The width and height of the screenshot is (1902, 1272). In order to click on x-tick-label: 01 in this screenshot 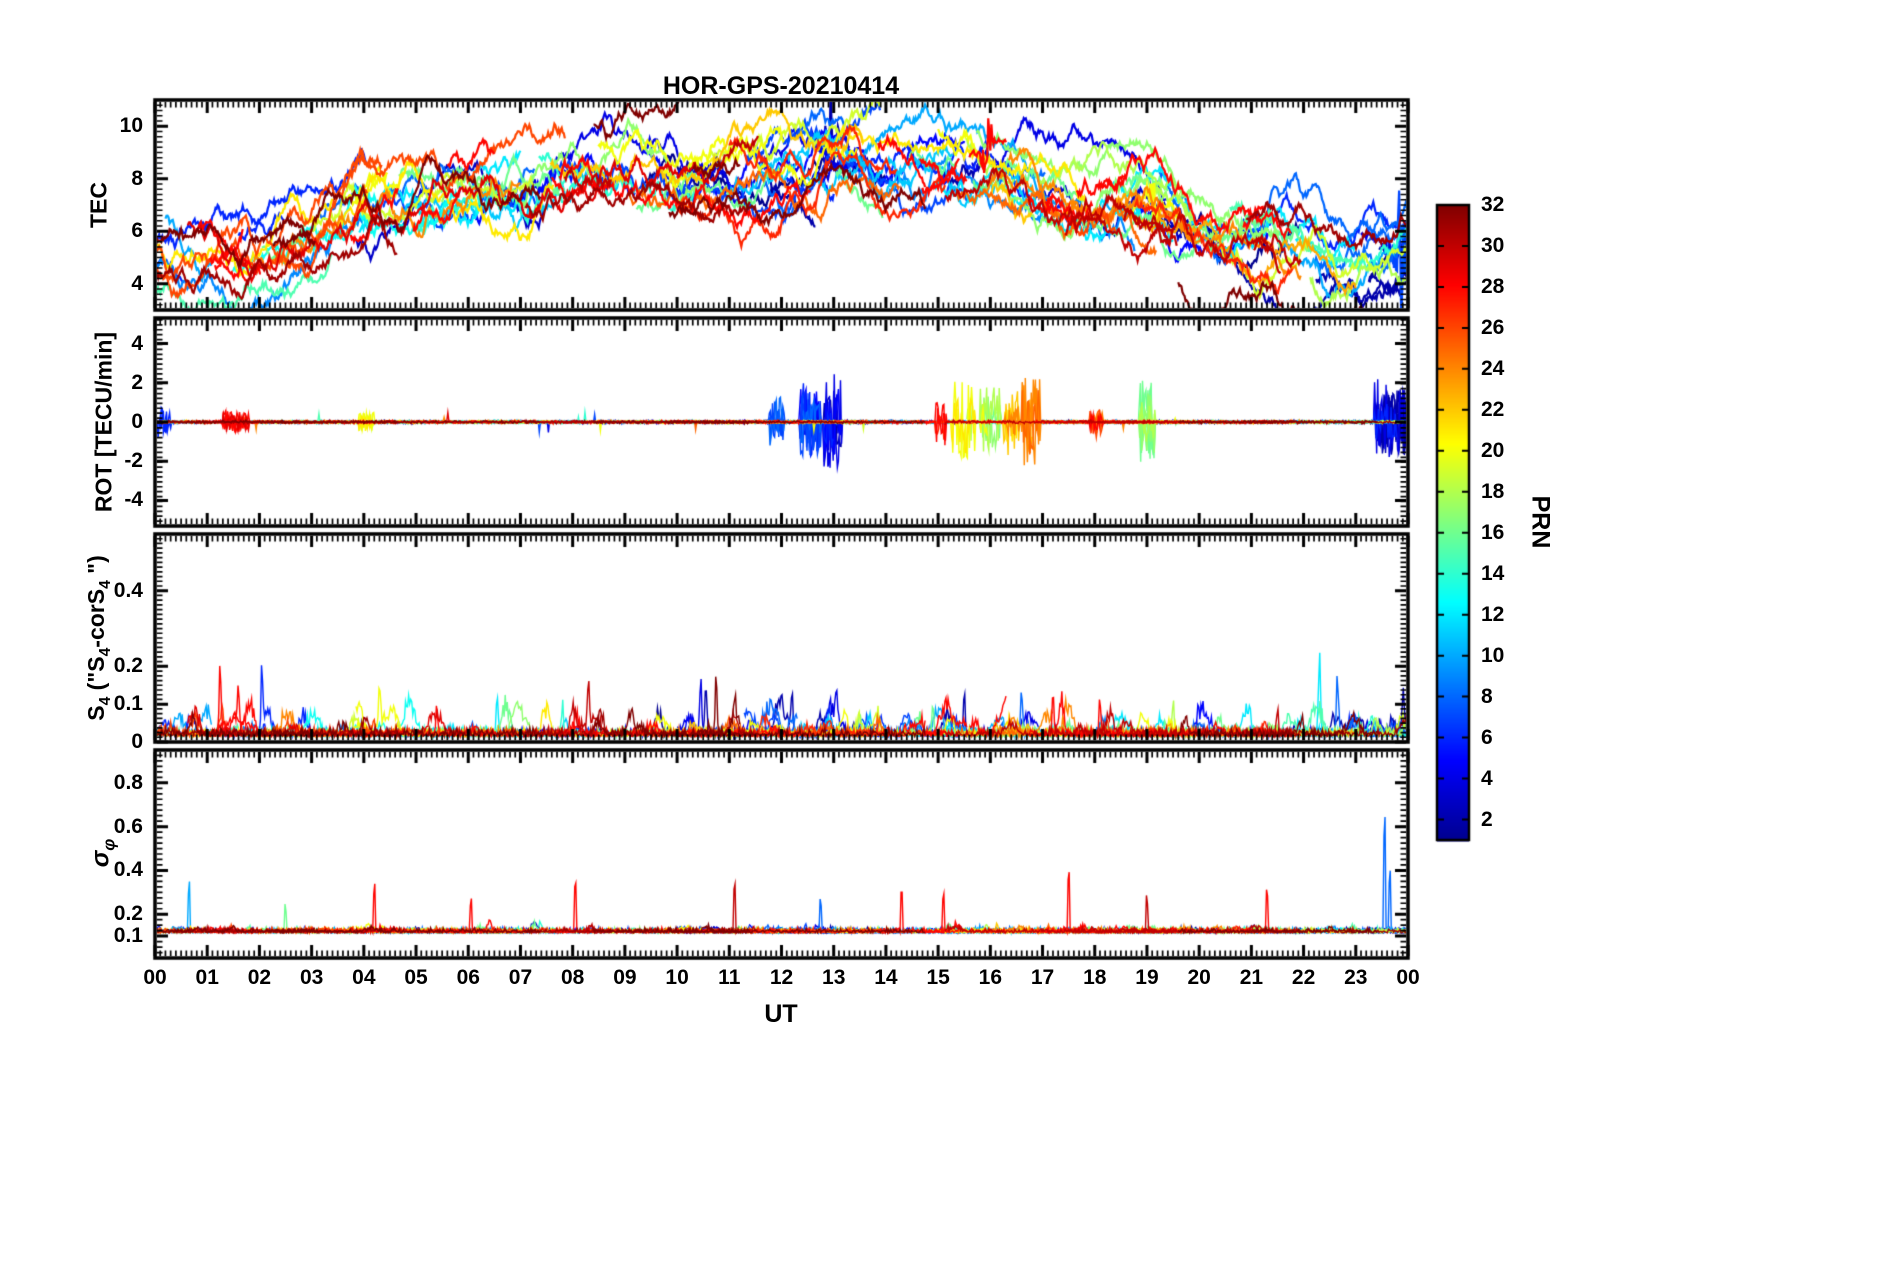, I will do `click(207, 977)`.